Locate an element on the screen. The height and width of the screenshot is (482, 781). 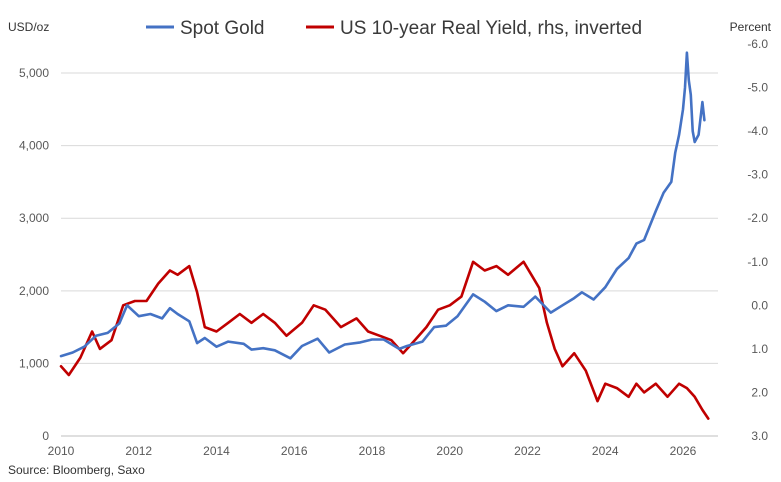
left-tick-label: 3,000 is located at coordinates (34, 218).